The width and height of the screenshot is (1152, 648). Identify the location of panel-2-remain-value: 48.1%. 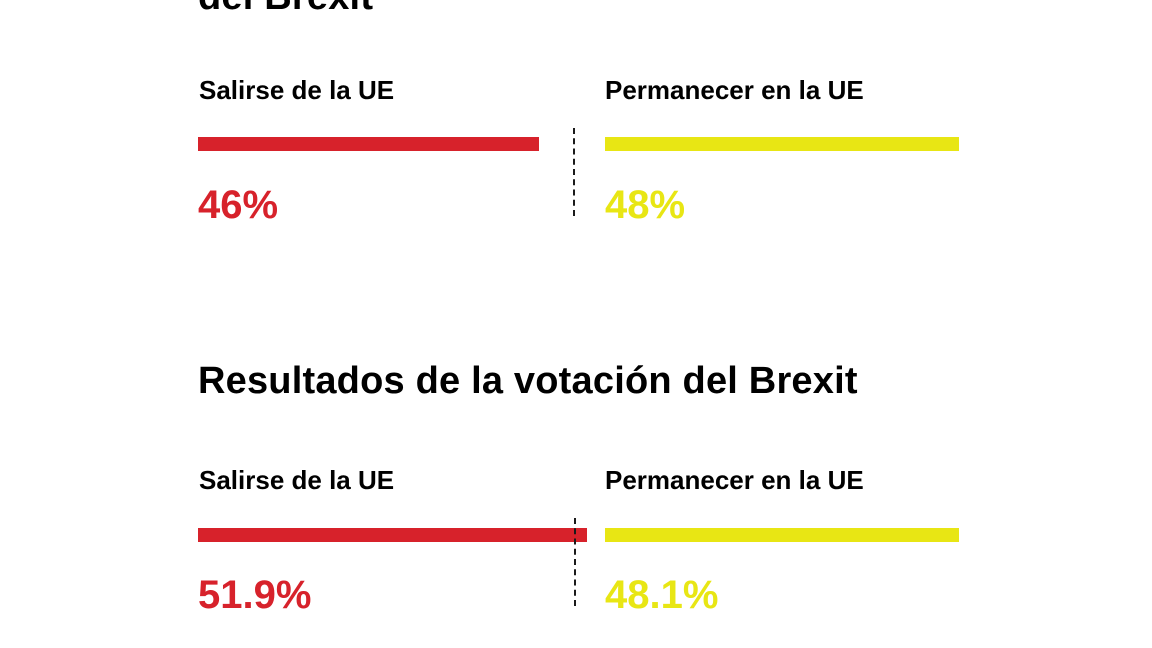
(662, 595).